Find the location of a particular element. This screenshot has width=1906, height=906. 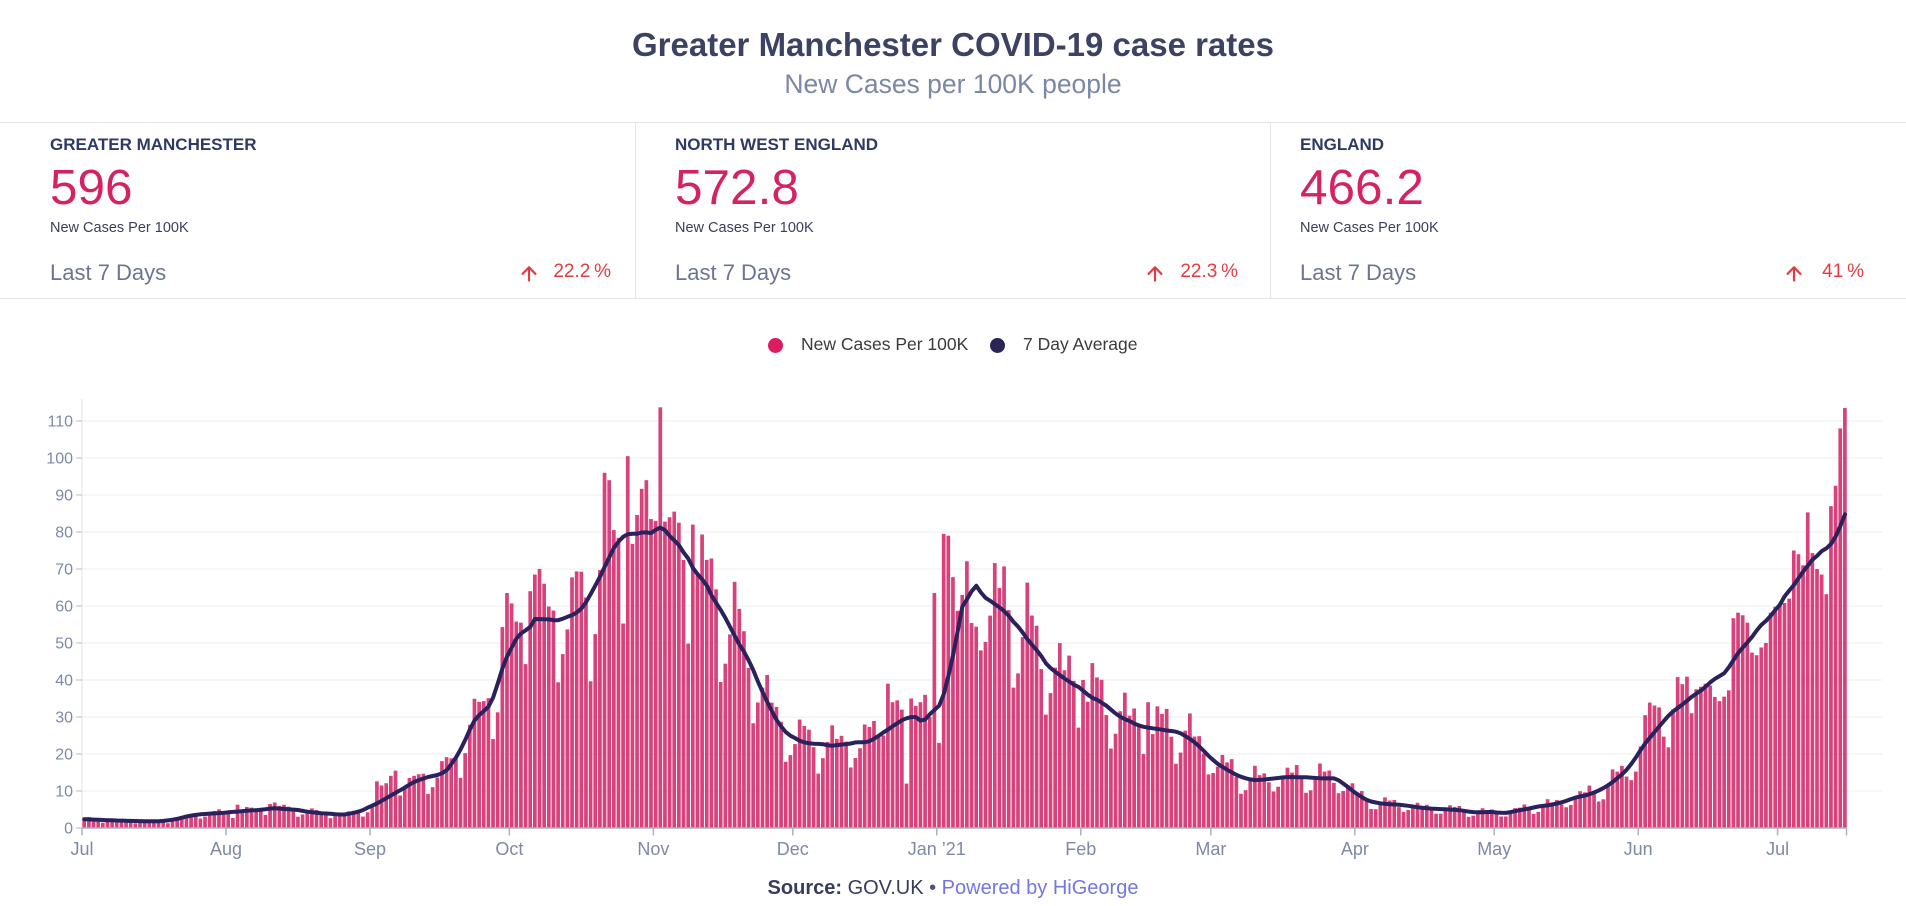

svg-text: 70 is located at coordinates (64, 570).